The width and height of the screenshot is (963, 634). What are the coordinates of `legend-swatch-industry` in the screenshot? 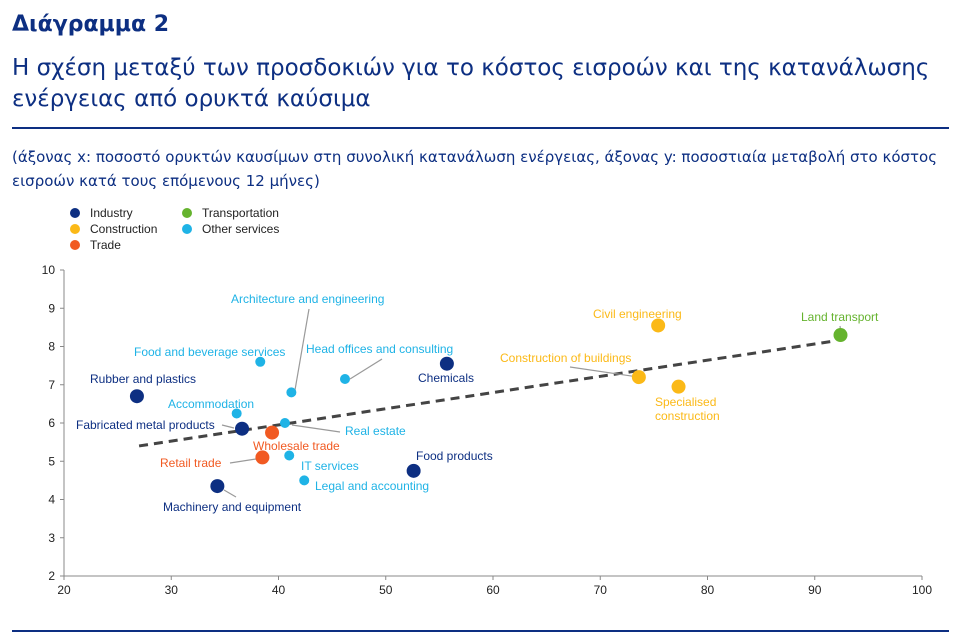 It's located at (75, 213).